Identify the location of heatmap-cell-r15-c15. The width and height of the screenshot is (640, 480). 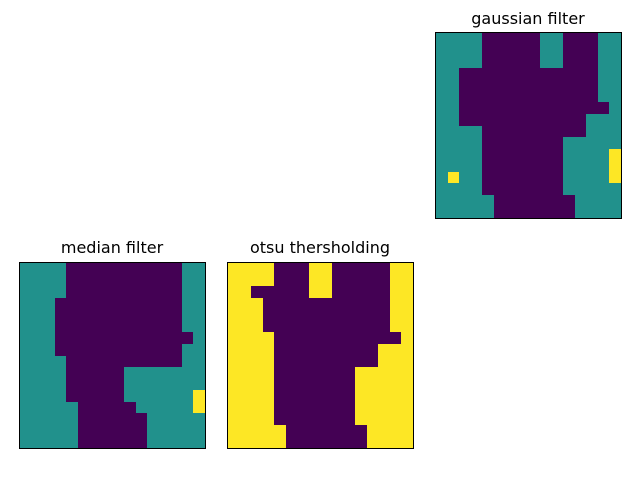
(407, 442).